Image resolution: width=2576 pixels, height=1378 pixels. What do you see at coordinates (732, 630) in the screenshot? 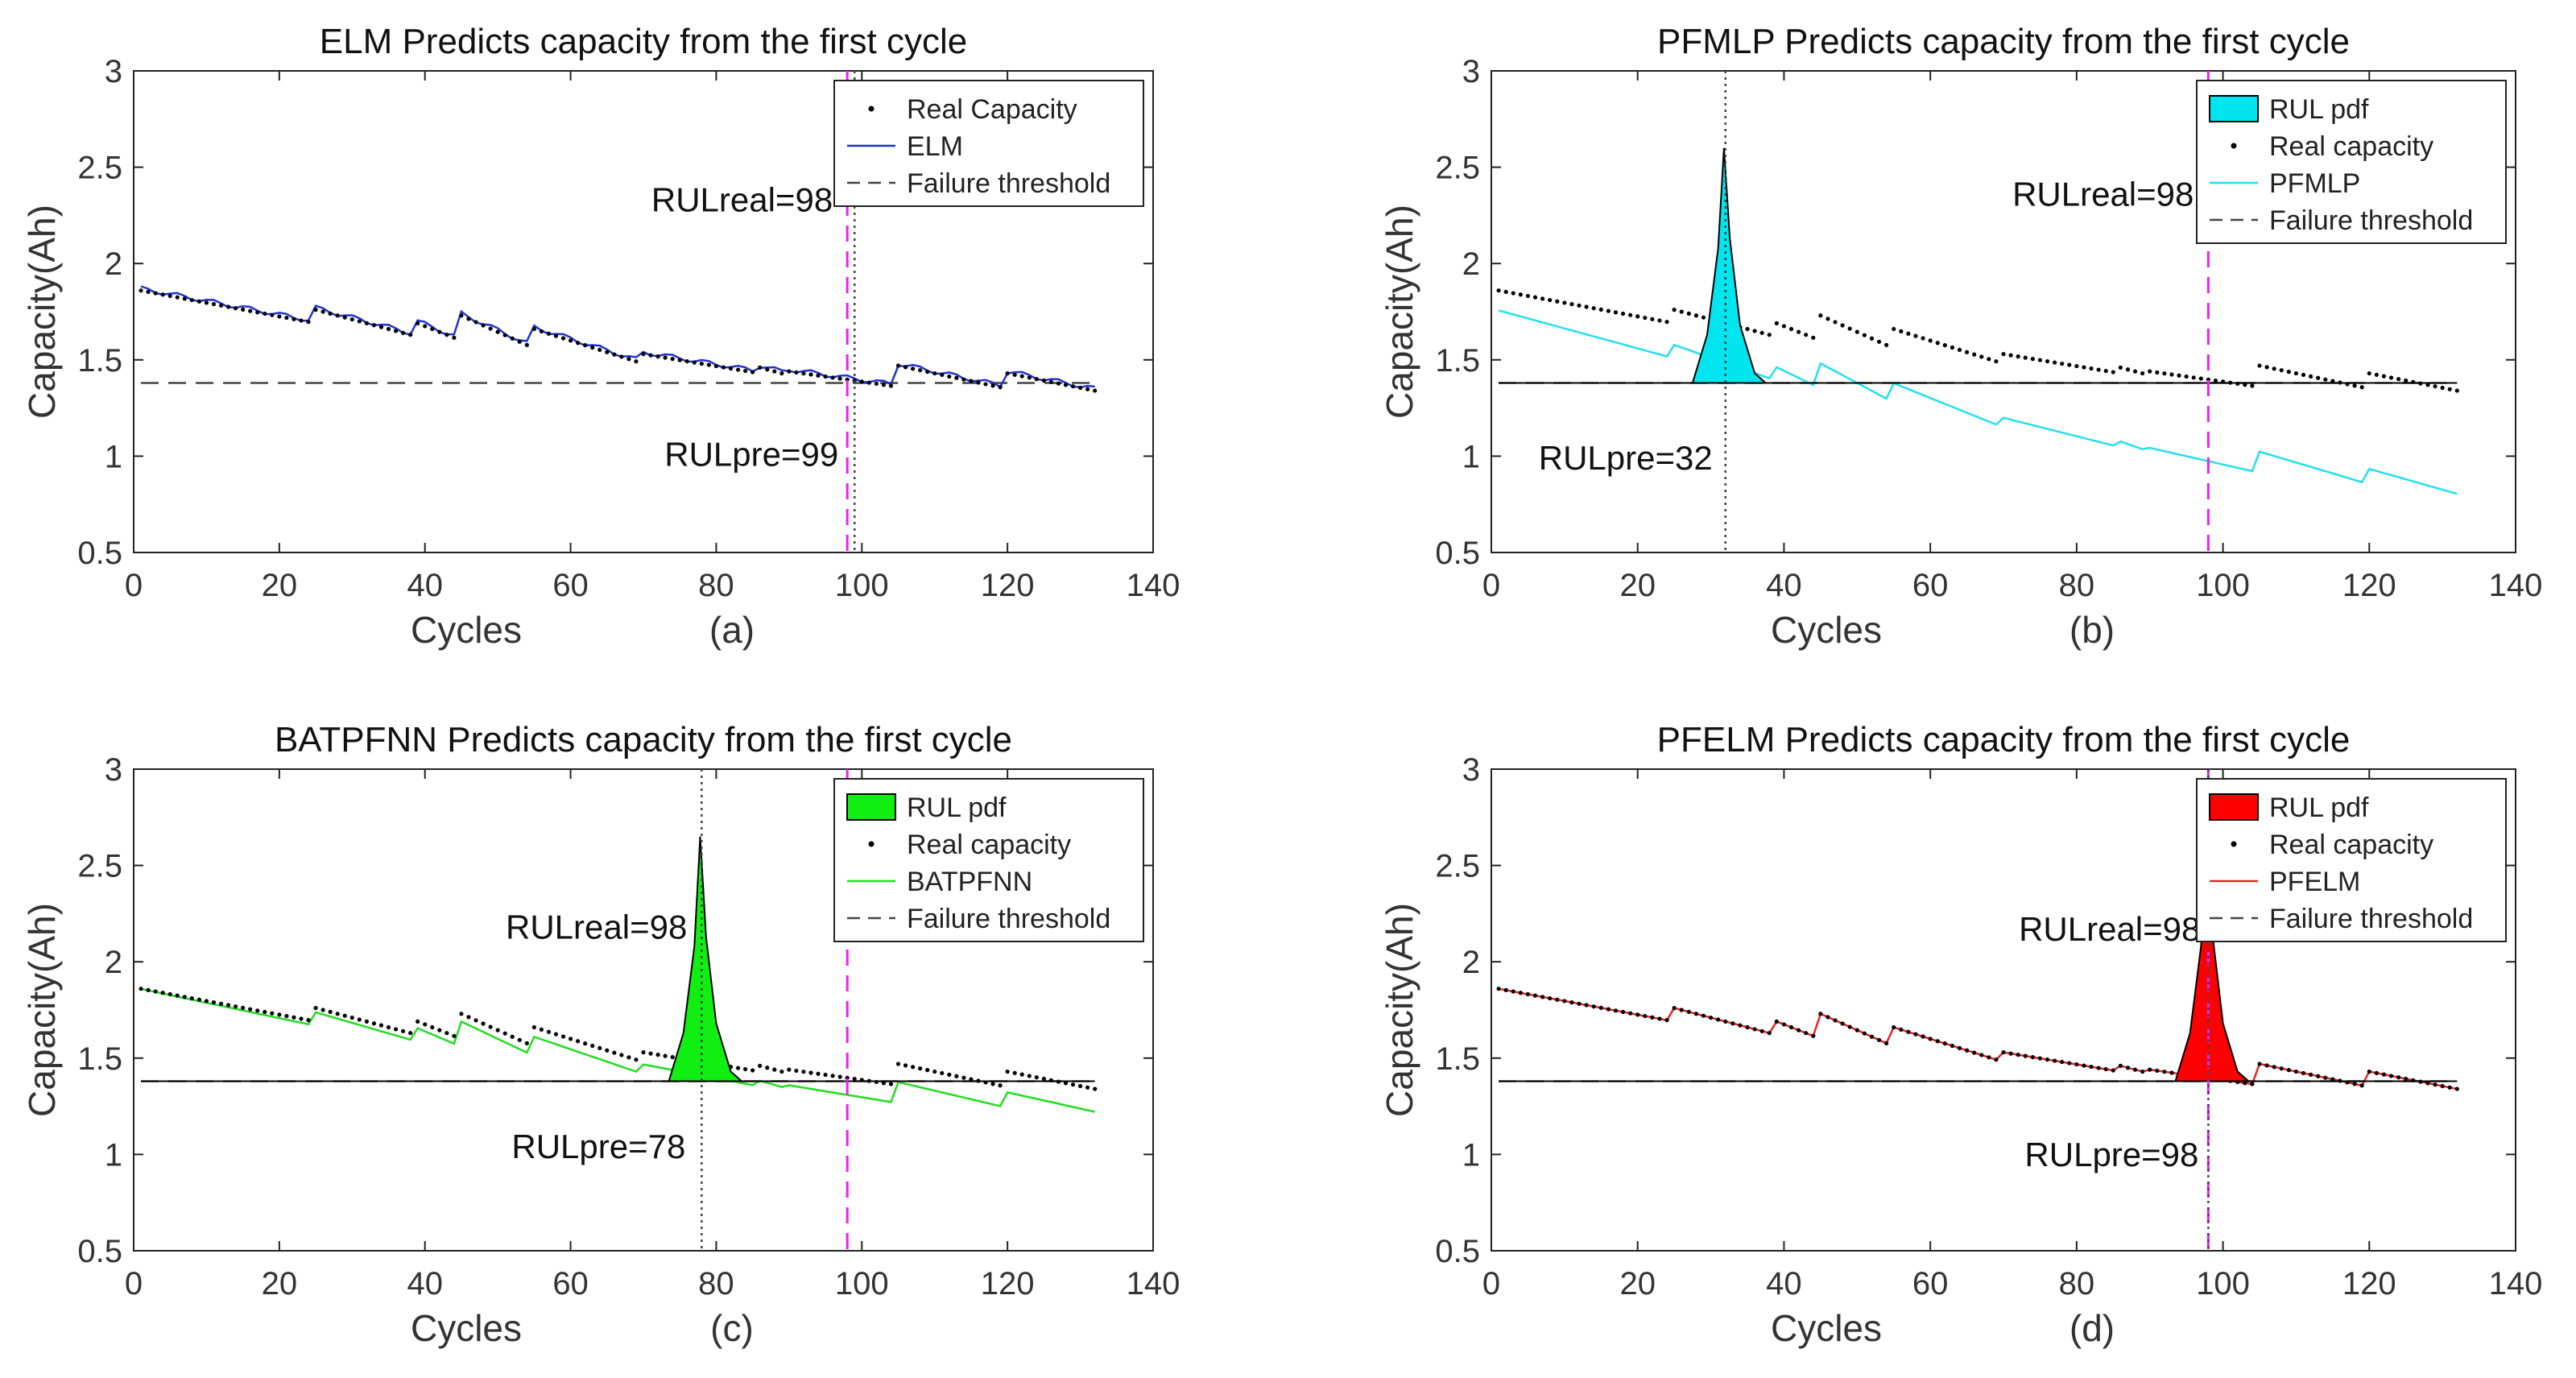
I see `panel-label: (a)` at bounding box center [732, 630].